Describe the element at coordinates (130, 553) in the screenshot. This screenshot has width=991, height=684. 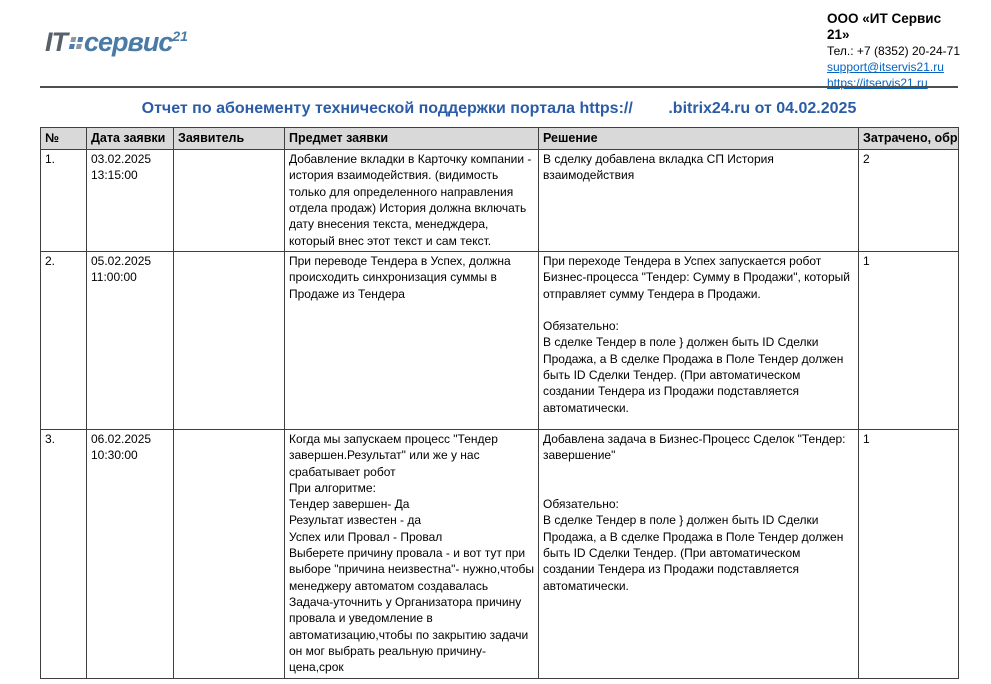
I see `cell-date: 06.02.2025 10:30:00` at that location.